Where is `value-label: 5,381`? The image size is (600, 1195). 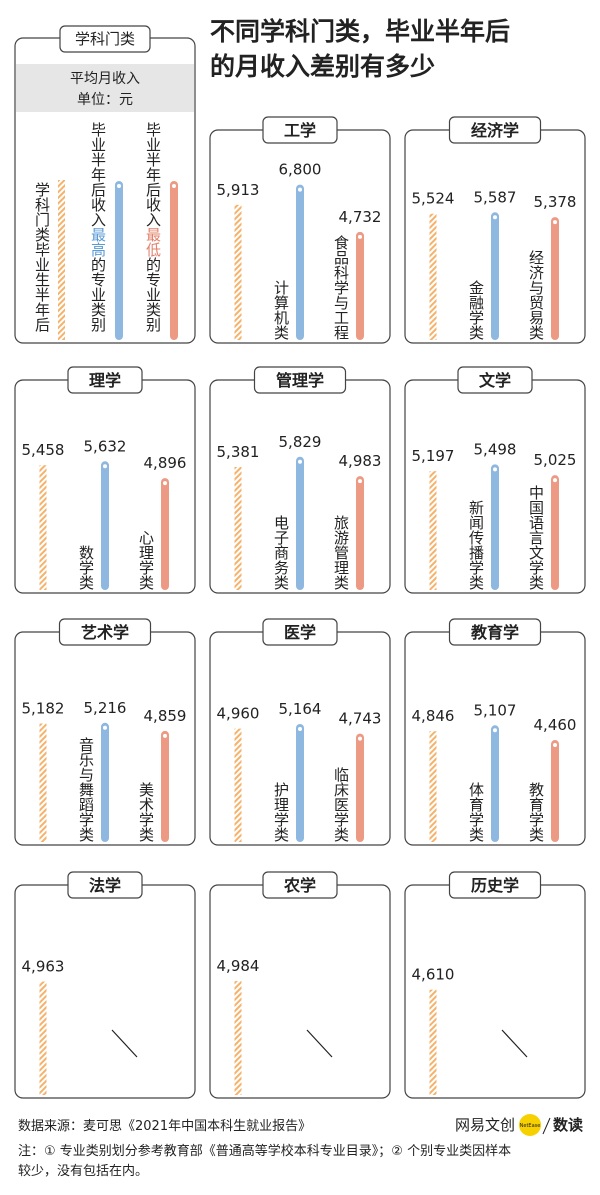
value-label: 5,381 is located at coordinates (238, 452).